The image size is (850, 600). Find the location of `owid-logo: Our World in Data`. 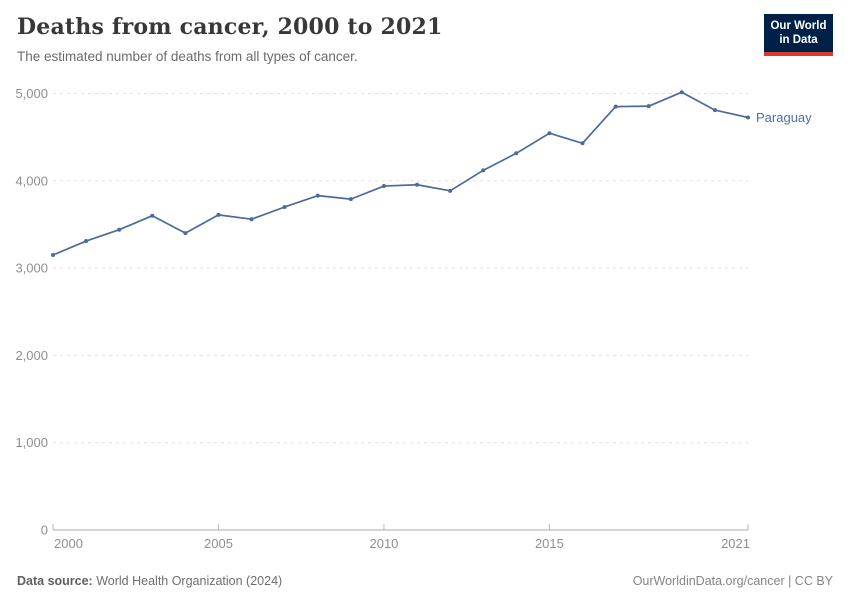

owid-logo: Our World in Data is located at coordinates (798, 35).